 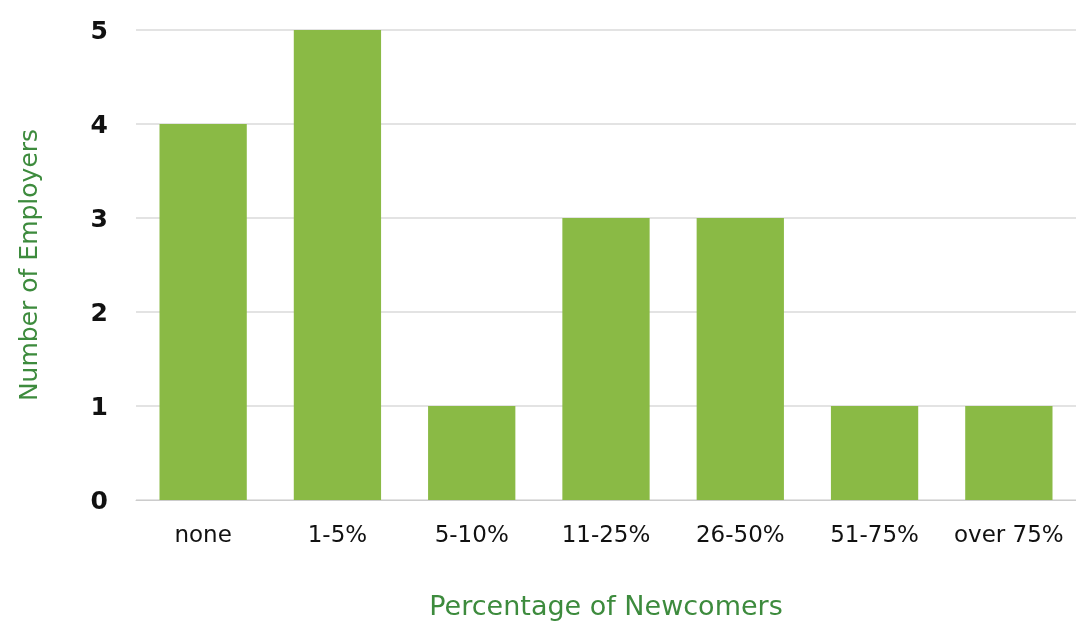 What do you see at coordinates (99, 406) in the screenshot?
I see `y-tick-label: 1` at bounding box center [99, 406].